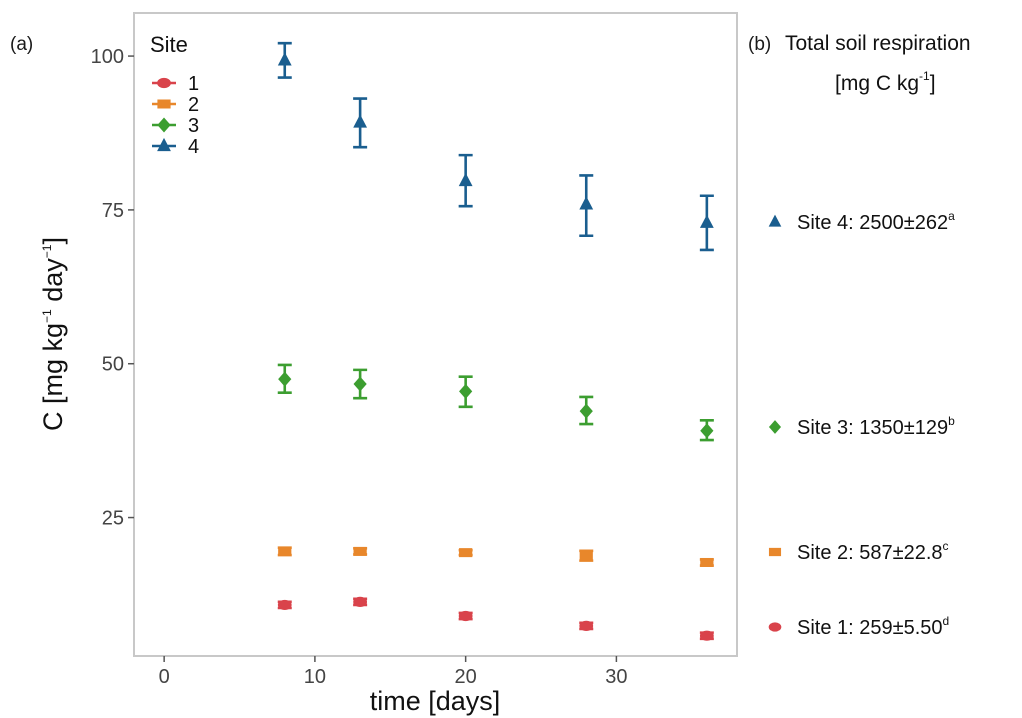  Describe the element at coordinates (21, 44) in the screenshot. I see `panel-a-label: (a)` at that location.